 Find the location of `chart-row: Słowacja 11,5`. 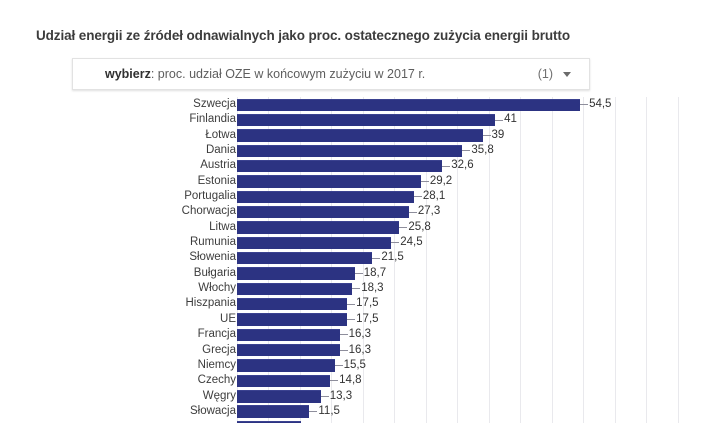

chart-row: Słowacja 11,5 is located at coordinates (355, 411).